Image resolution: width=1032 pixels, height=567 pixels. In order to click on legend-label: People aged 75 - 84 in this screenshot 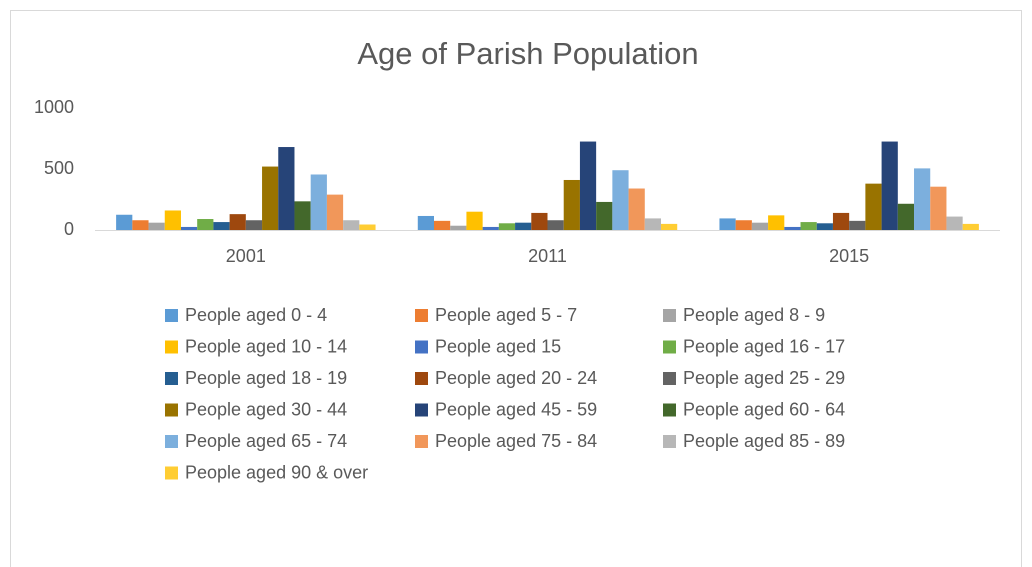, I will do `click(516, 441)`.